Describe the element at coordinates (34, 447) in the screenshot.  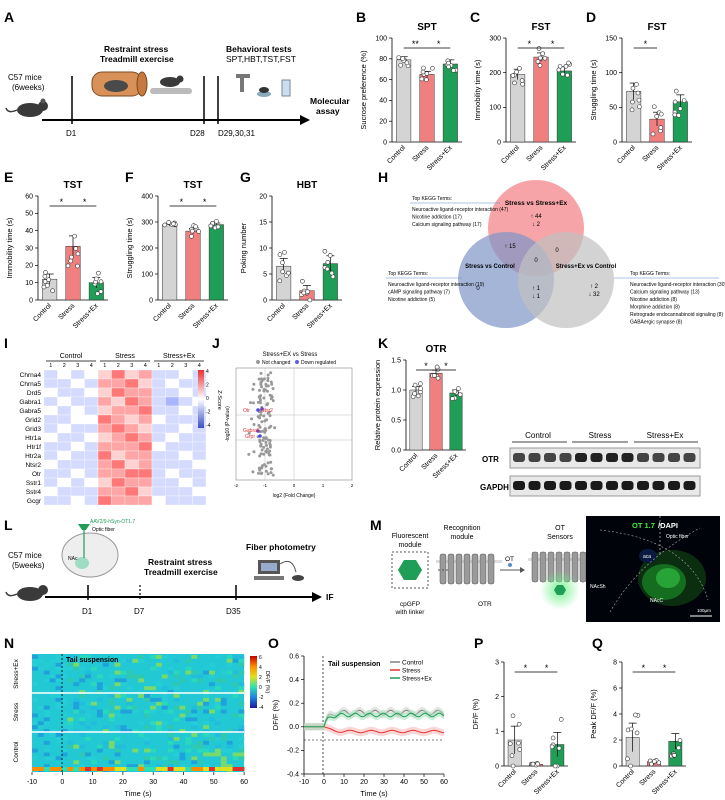
I see `heatmap-gene-label: Htr1f` at that location.